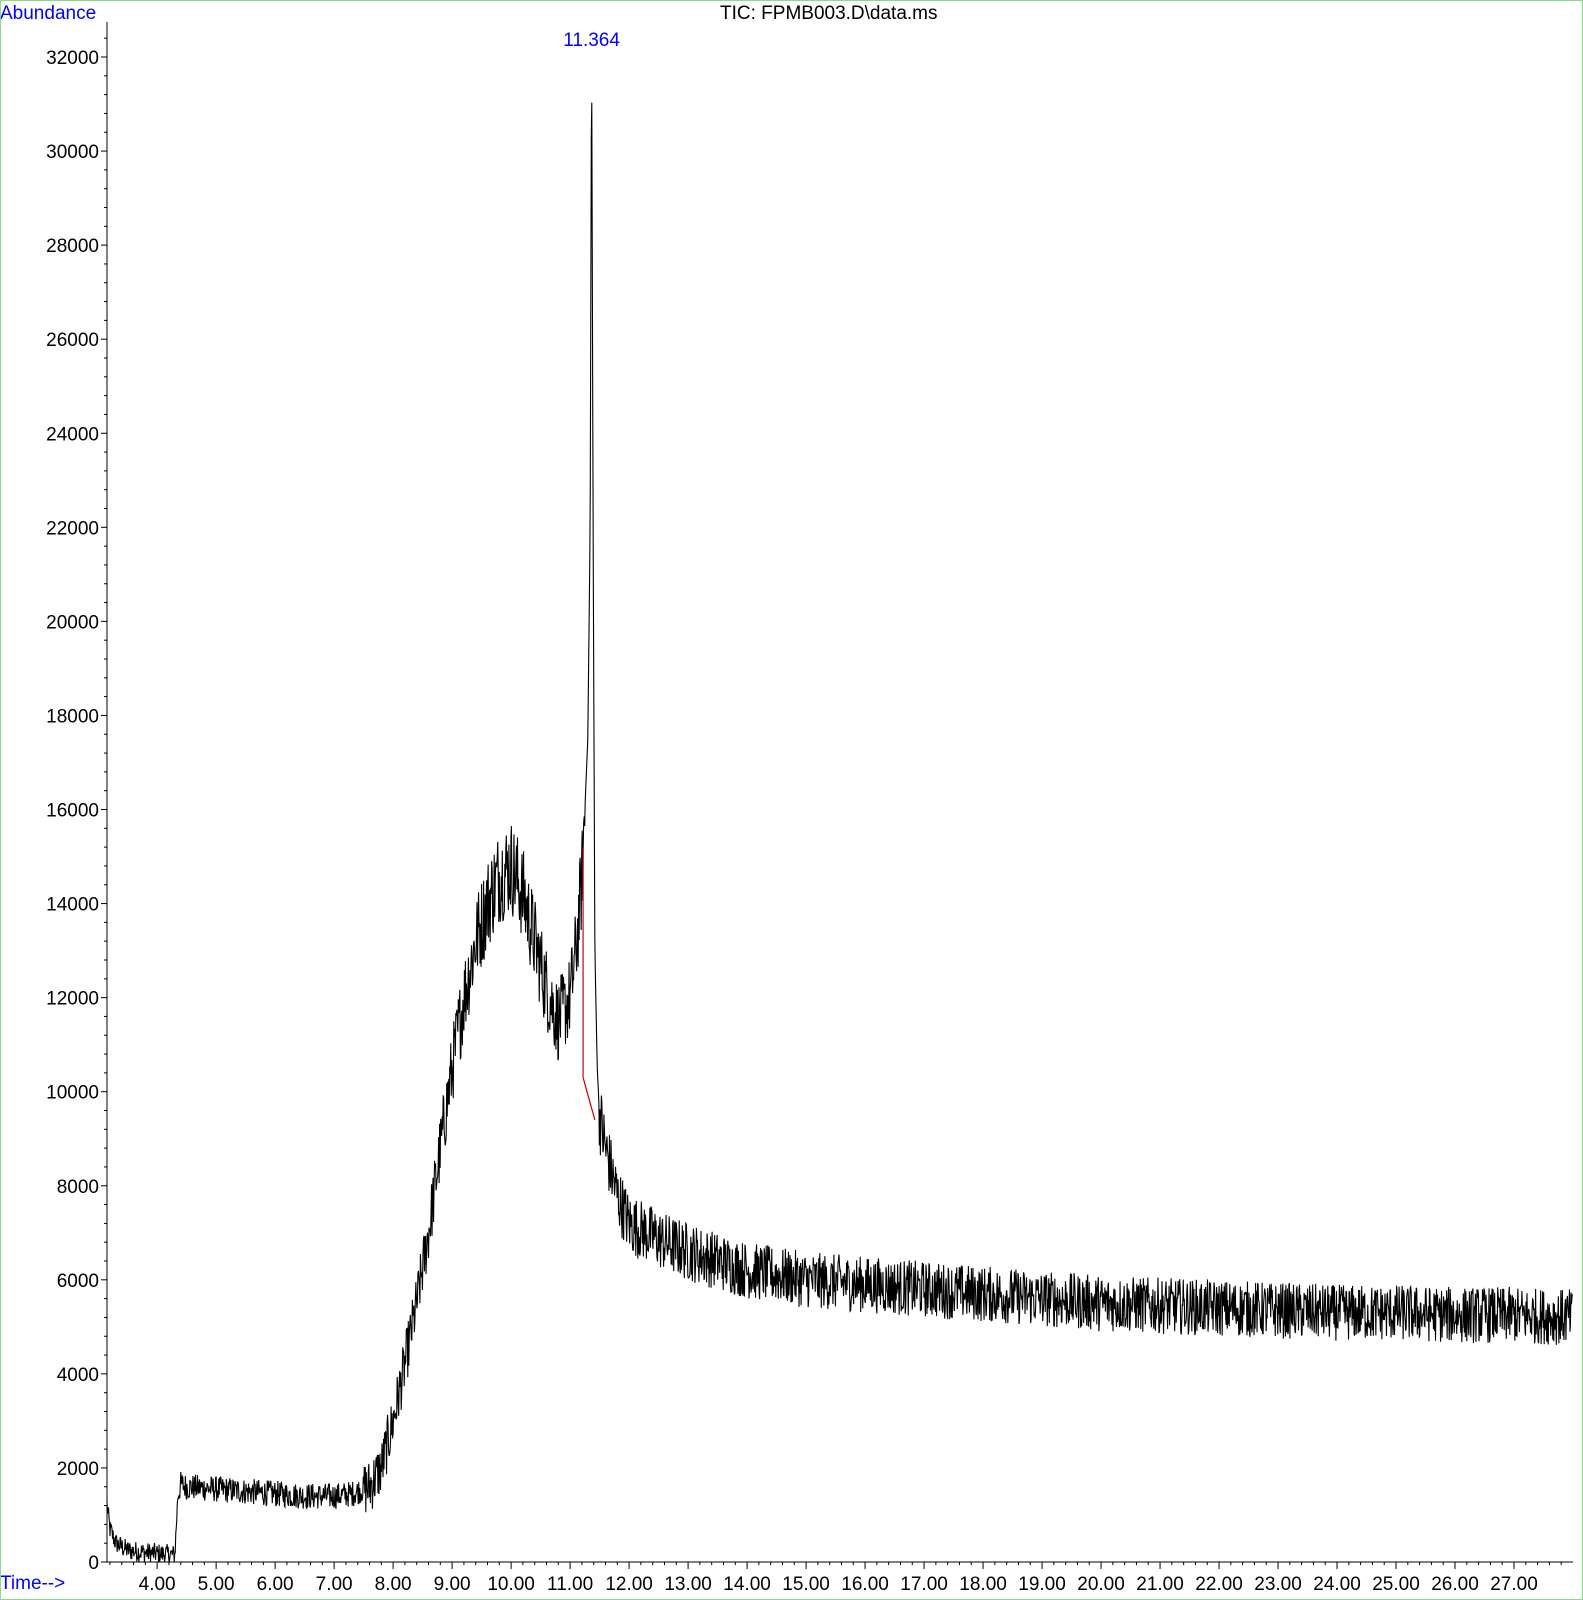  I want to click on y-tick-label: 6000, so click(78, 1281).